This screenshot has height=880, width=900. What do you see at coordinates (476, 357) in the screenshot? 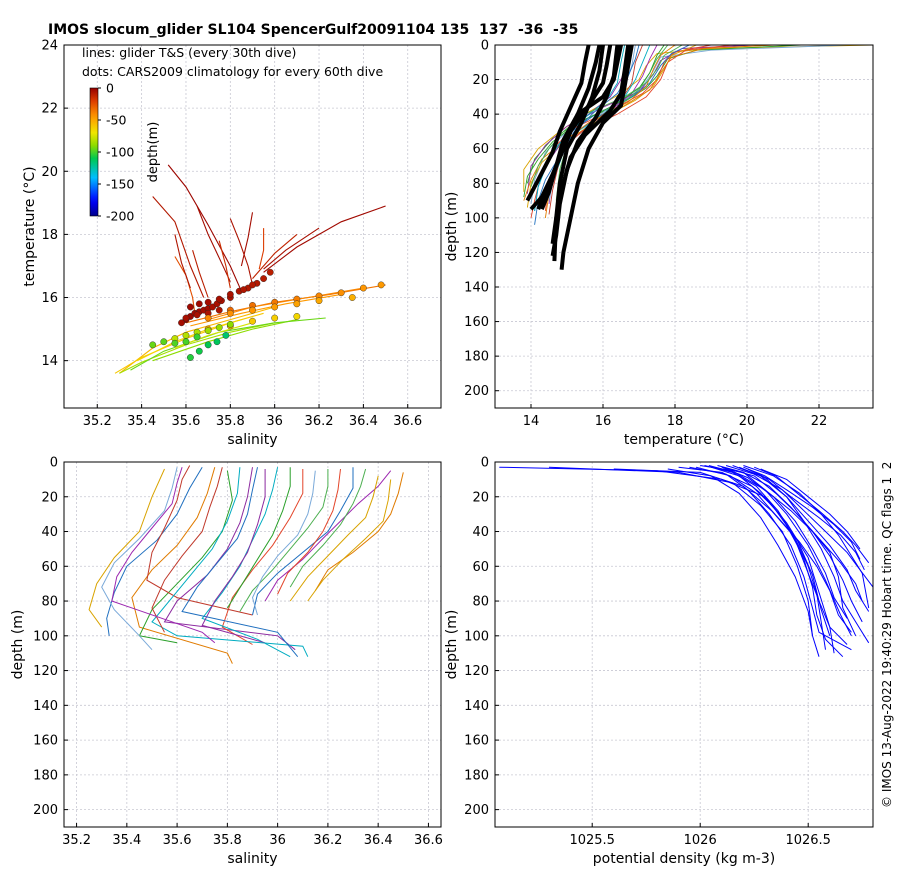
I see `temp-ytick-label: 180` at bounding box center [476, 357].